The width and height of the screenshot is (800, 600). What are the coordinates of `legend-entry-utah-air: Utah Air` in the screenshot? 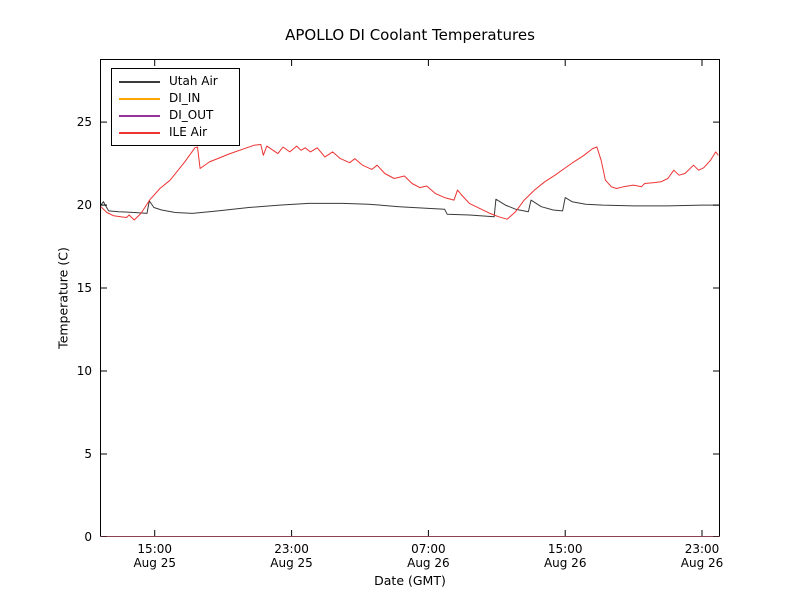 It's located at (176, 81).